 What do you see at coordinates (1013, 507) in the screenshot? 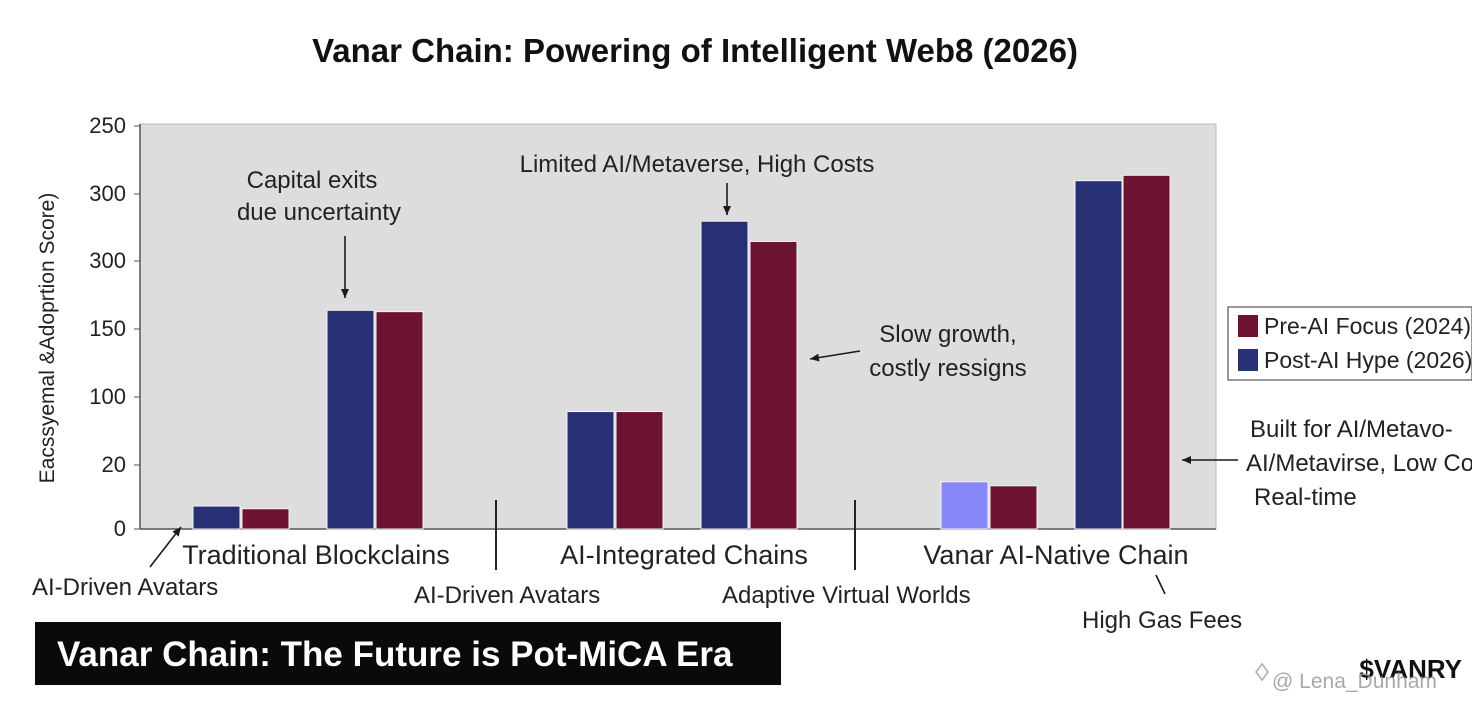
I see `bar-vanar-small-pre-ai` at bounding box center [1013, 507].